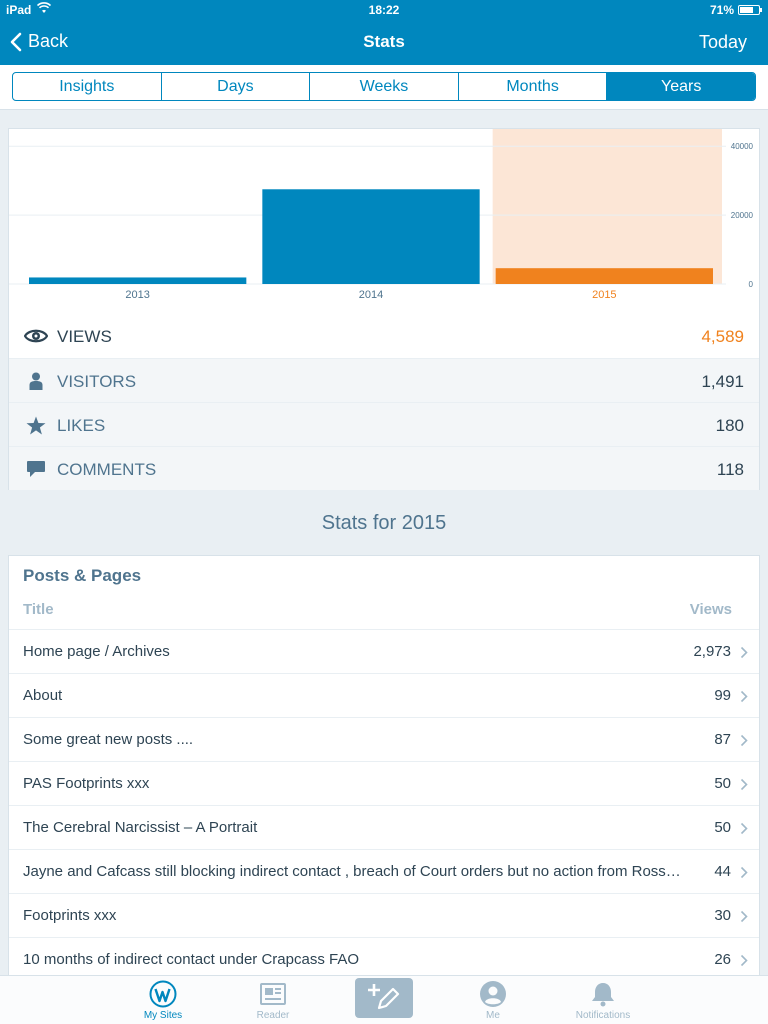 This screenshot has width=768, height=1024. What do you see at coordinates (604, 295) in the screenshot?
I see `x-tick-label: 2015` at bounding box center [604, 295].